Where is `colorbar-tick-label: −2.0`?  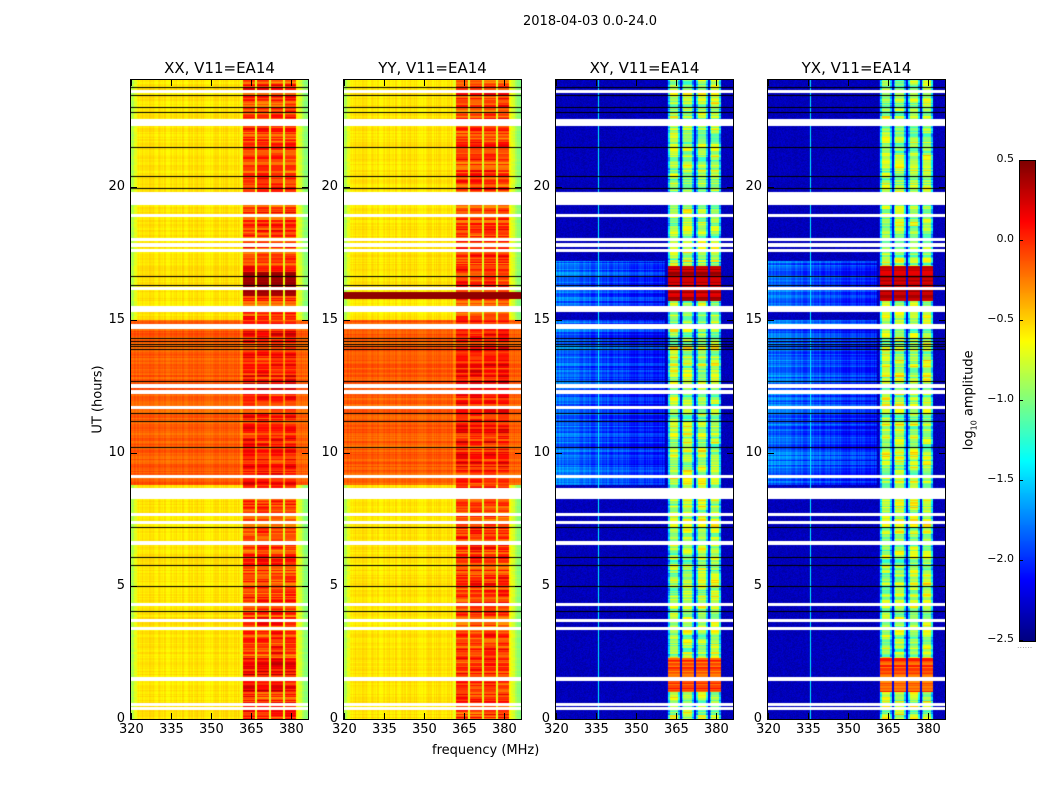
colorbar-tick-label: −2.0 is located at coordinates (1000, 558).